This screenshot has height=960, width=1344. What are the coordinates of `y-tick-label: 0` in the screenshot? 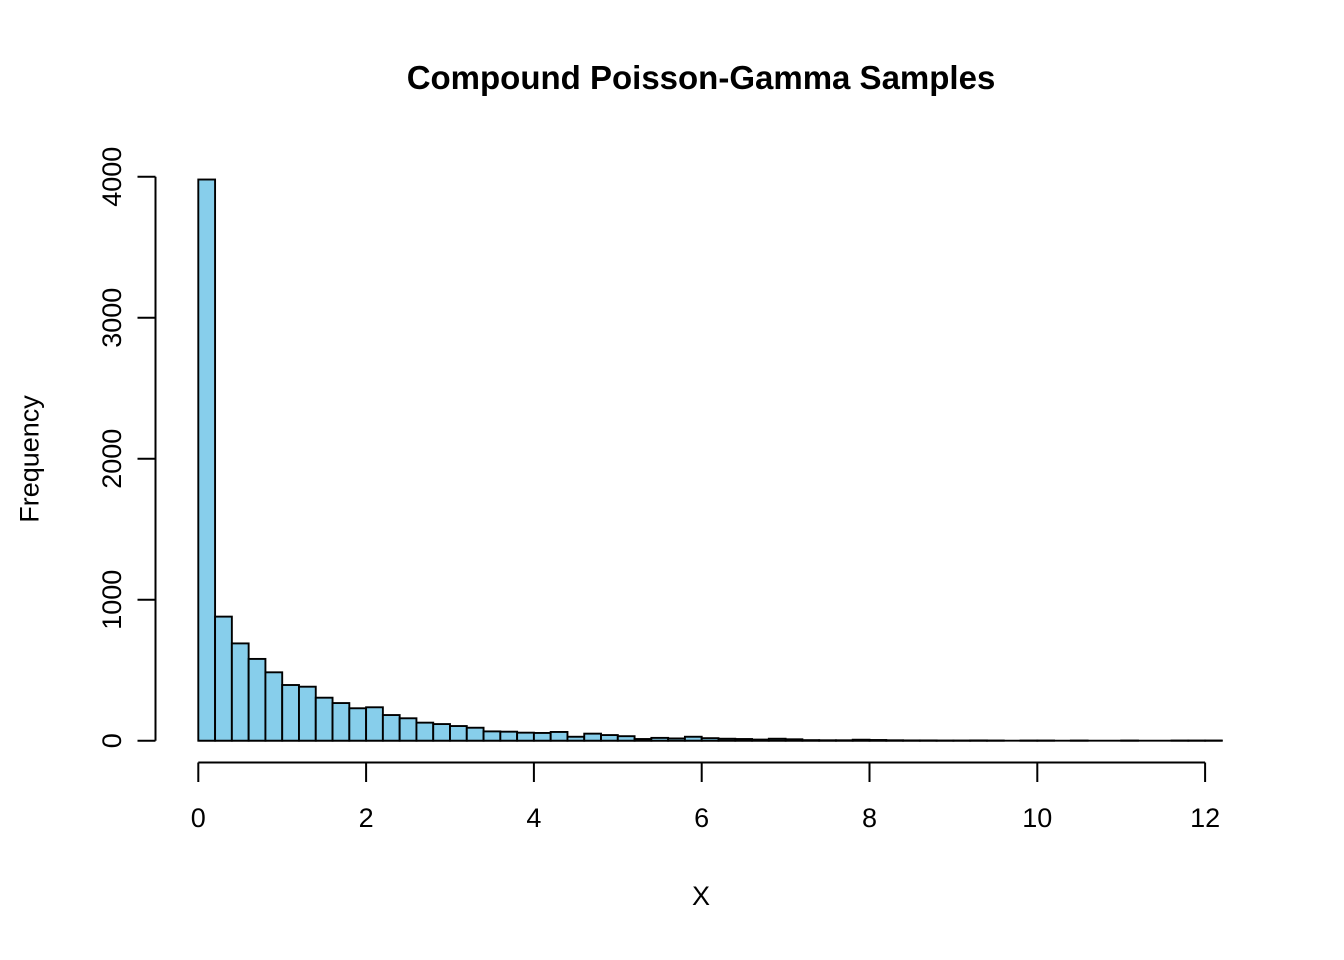 It's located at (112, 740).